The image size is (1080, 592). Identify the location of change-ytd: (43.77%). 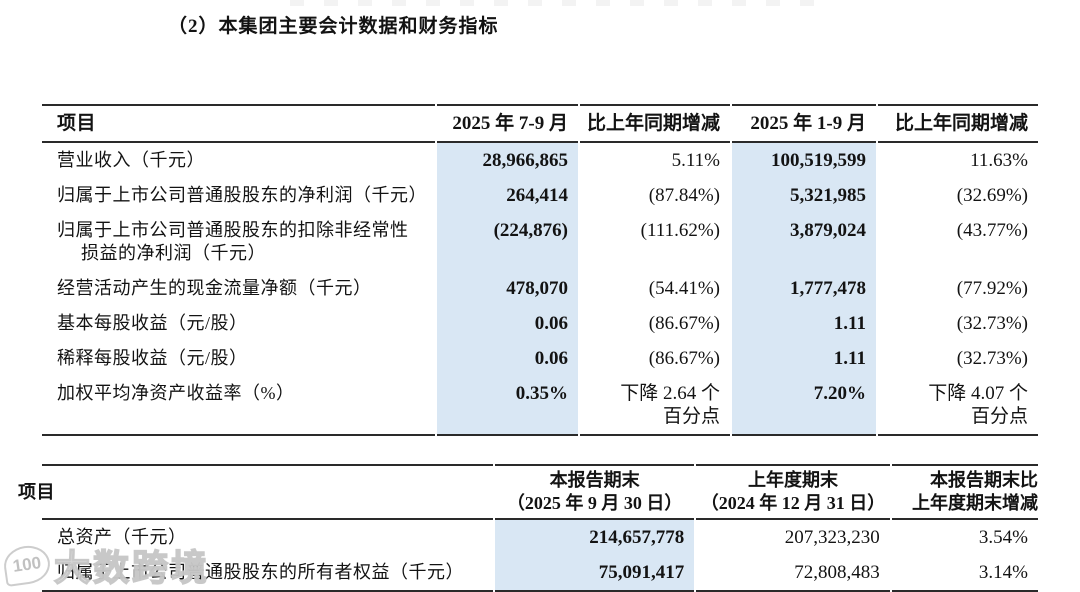
(992, 230).